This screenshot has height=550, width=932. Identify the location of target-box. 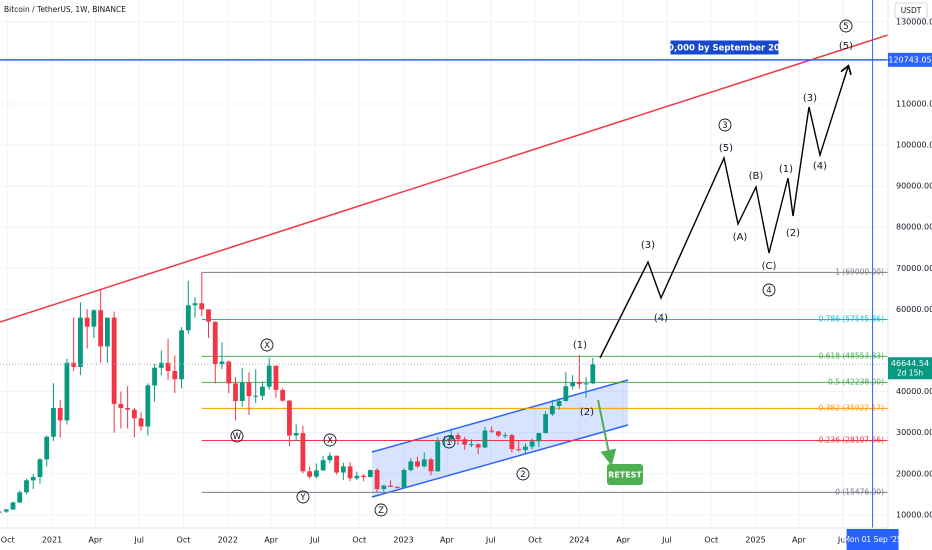
(724, 47).